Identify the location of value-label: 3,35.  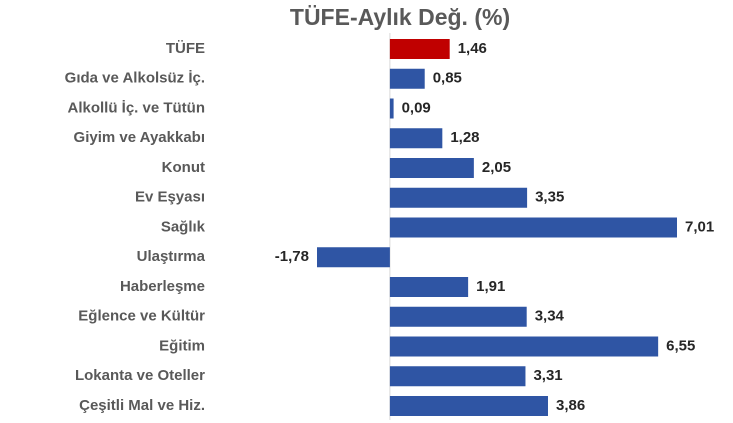
(549, 197).